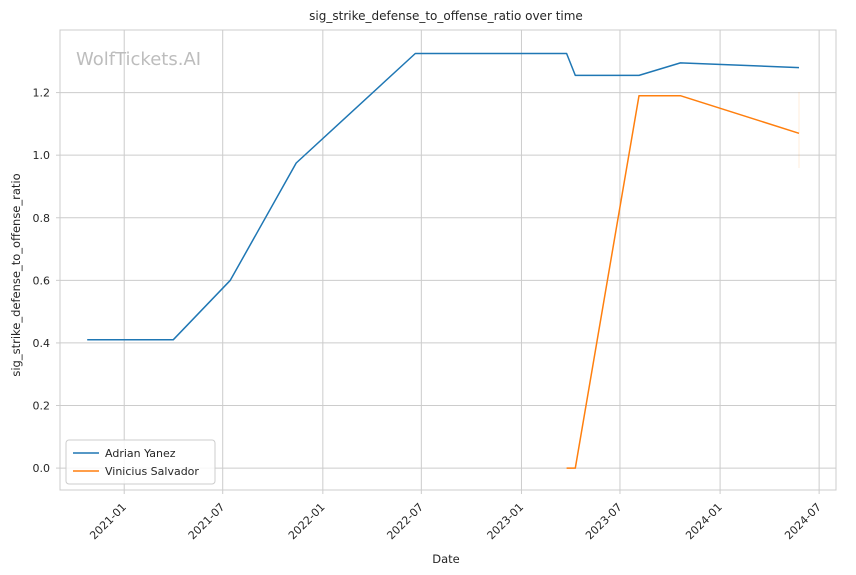  What do you see at coordinates (138, 59) in the screenshot?
I see `watermark: WolfTickets.AI` at bounding box center [138, 59].